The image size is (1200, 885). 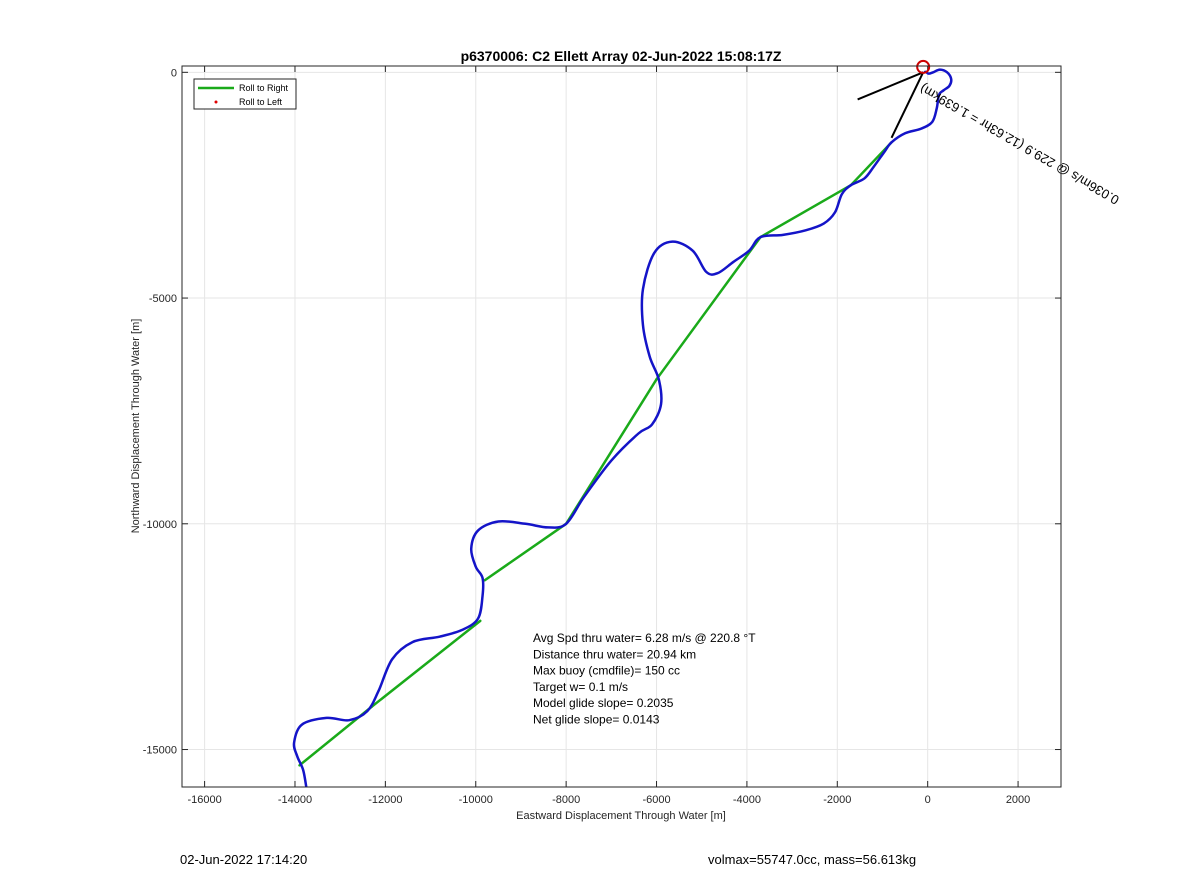 I want to click on stats-annotation-line: Distance thru water= 20.94 km, so click(x=614, y=654).